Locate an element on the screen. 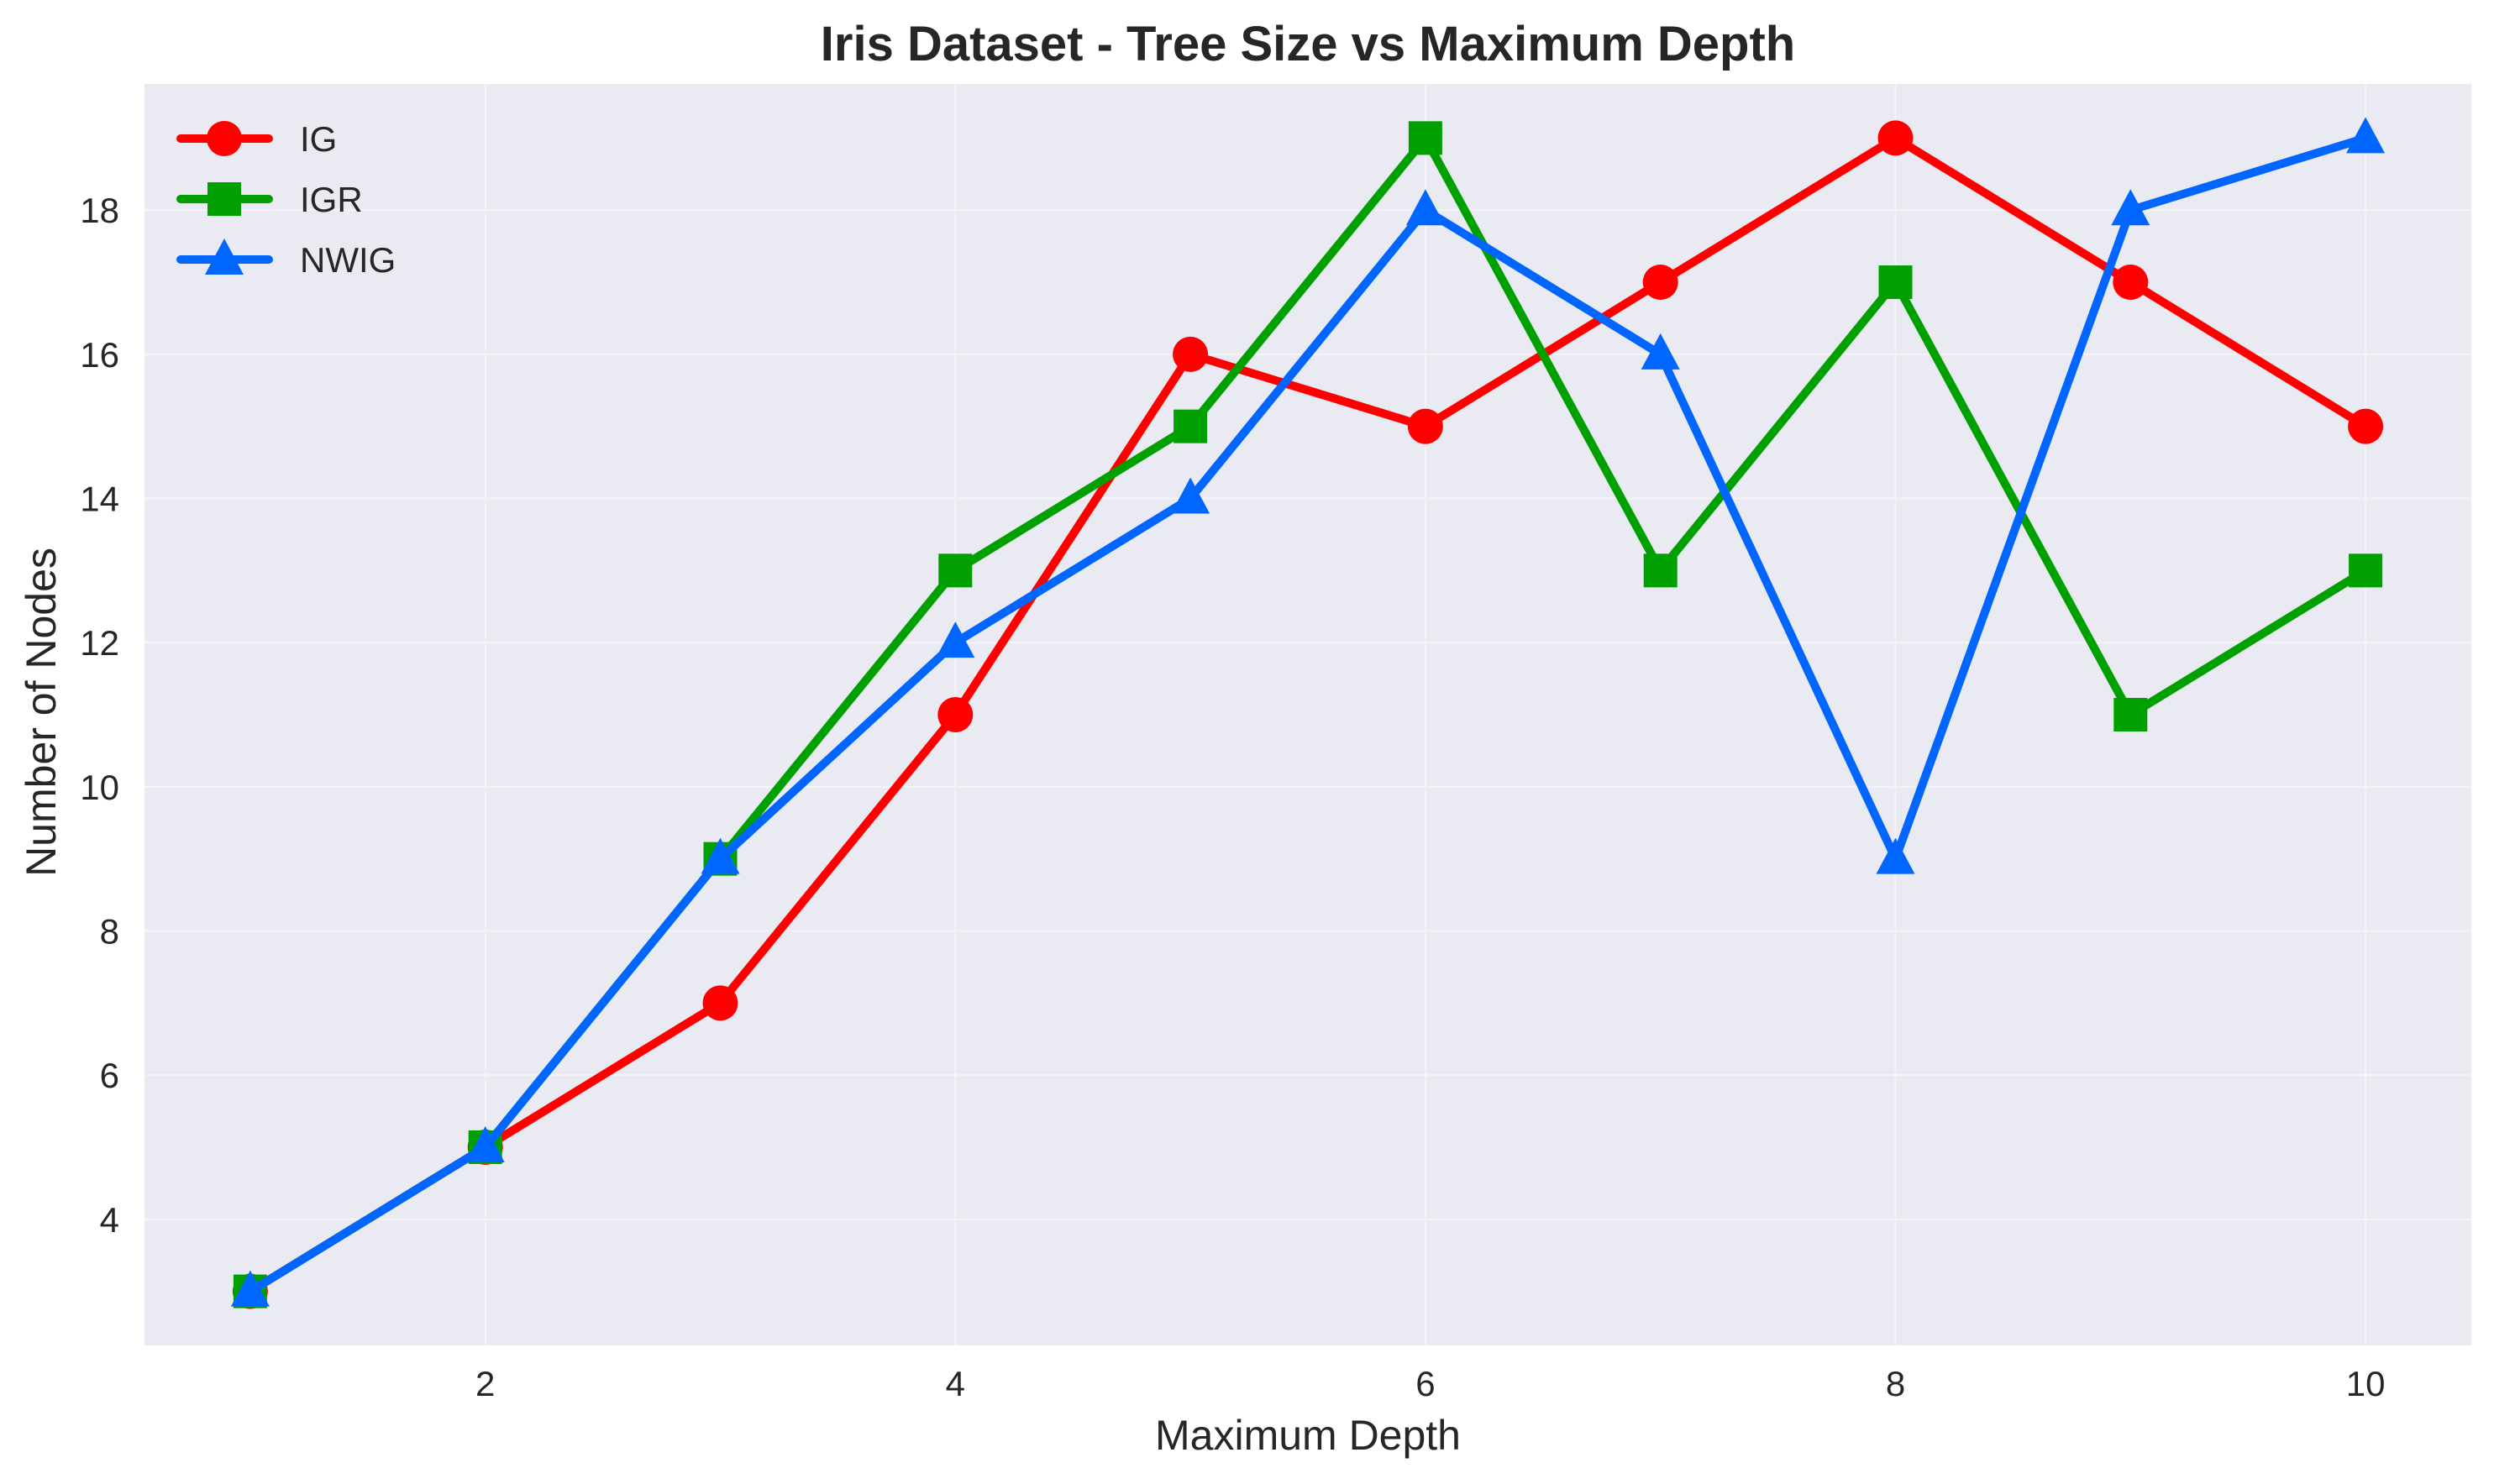 The width and height of the screenshot is (2494, 1484). y-tick-label: 8 is located at coordinates (110, 931).